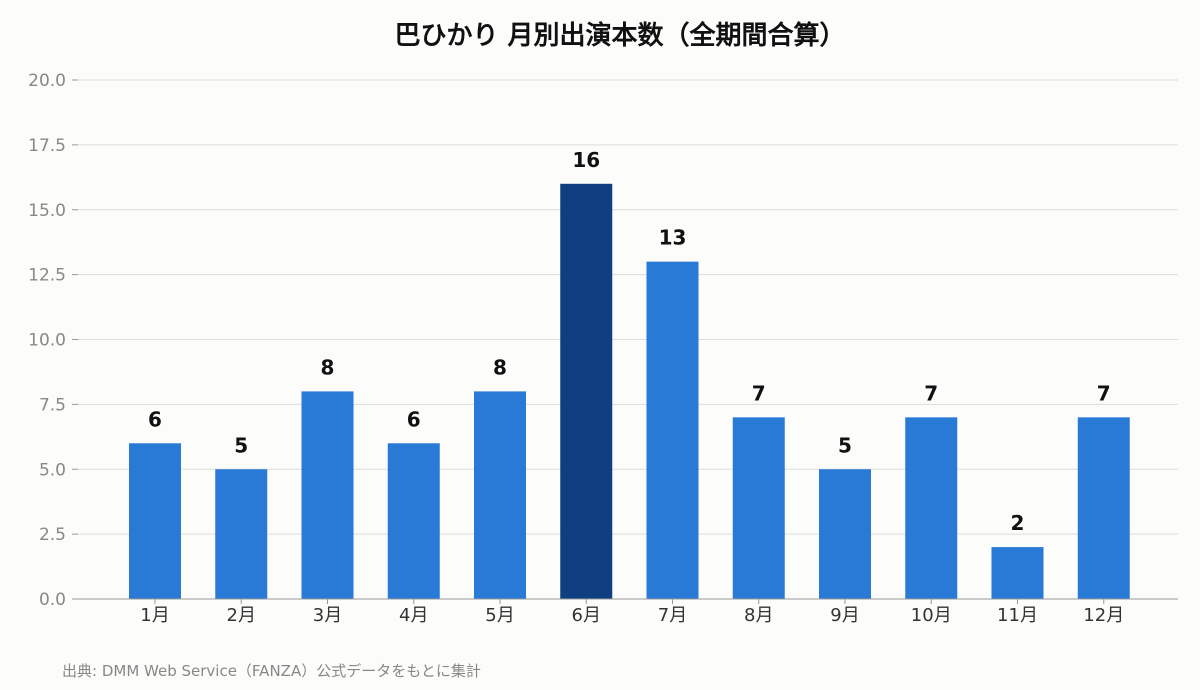 This screenshot has height=690, width=1200. What do you see at coordinates (47, 341) in the screenshot?
I see `y-tick-label: 10.0` at bounding box center [47, 341].